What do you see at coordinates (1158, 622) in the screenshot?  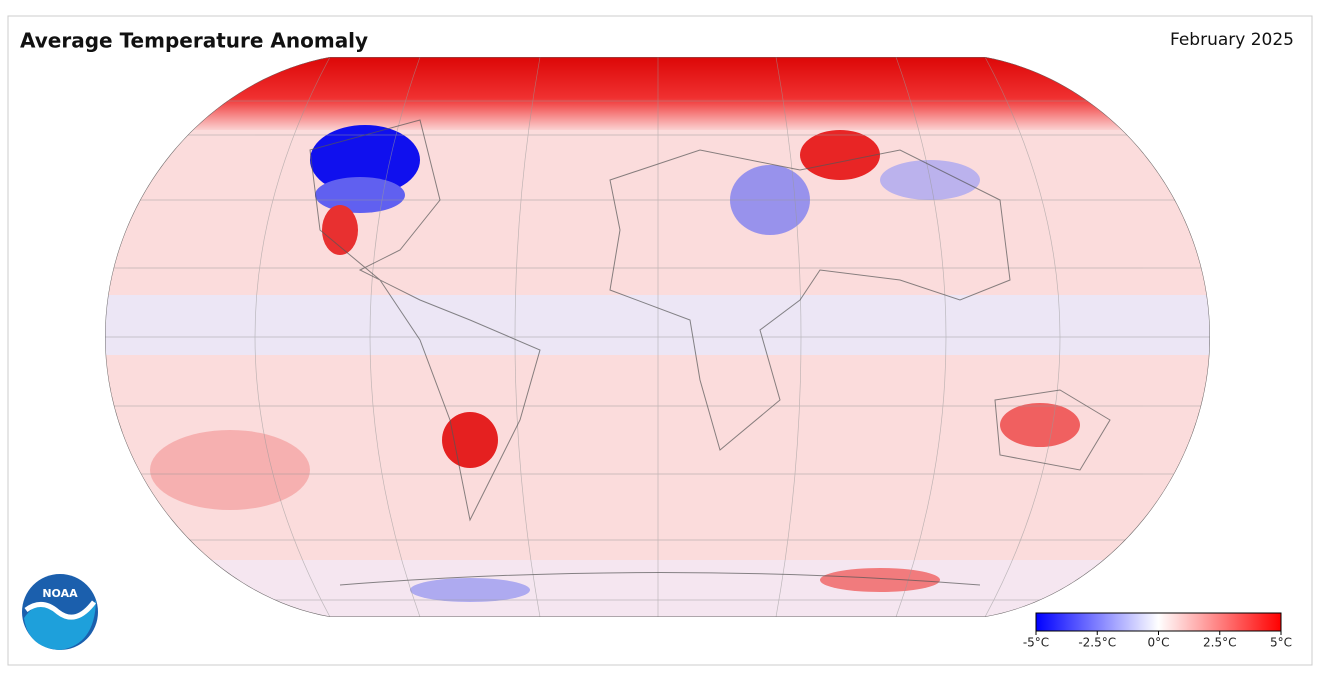 I see `colorbar` at bounding box center [1158, 622].